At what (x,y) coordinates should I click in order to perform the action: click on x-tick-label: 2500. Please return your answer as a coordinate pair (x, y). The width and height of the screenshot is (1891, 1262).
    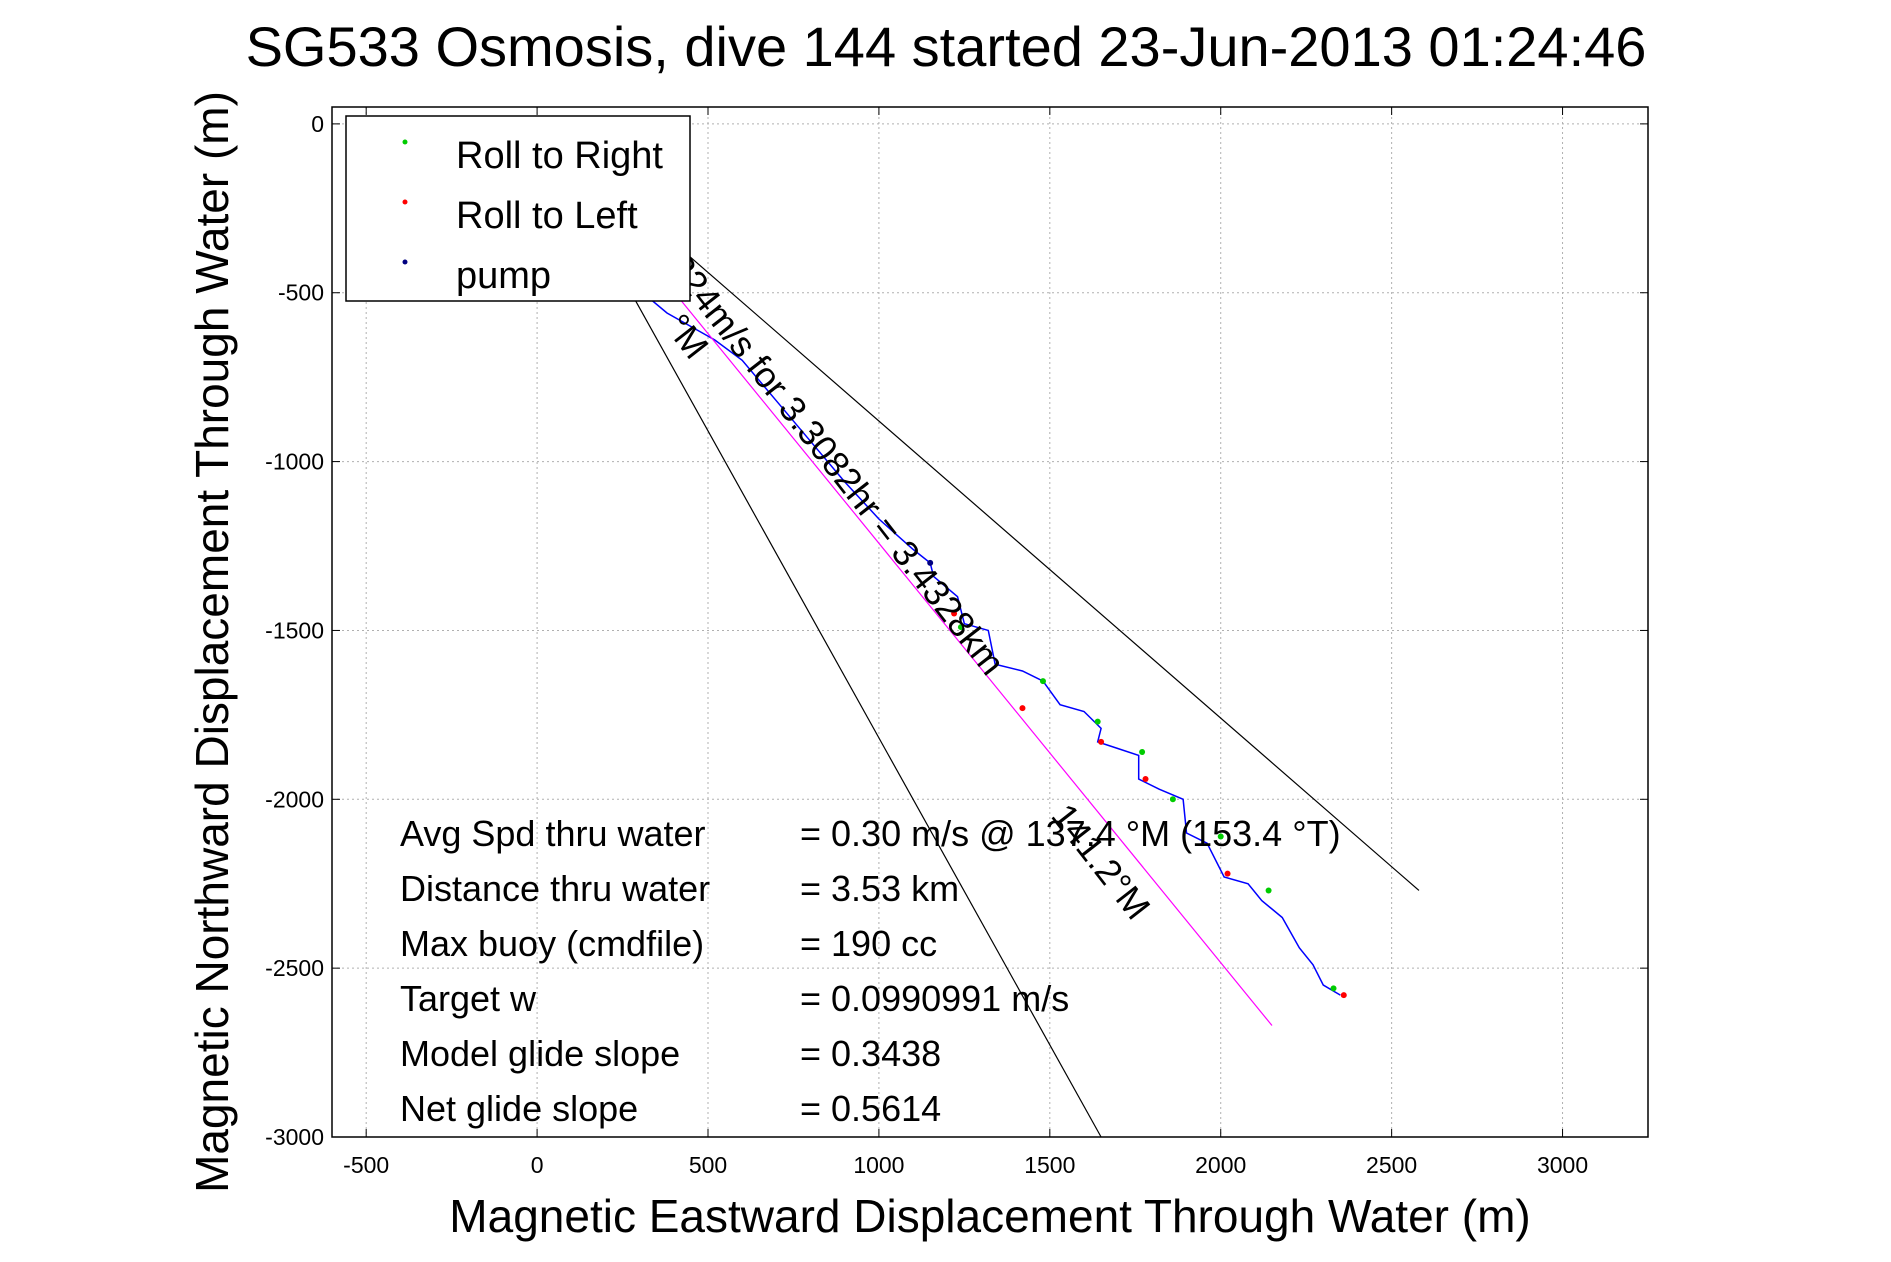
    Looking at the image, I should click on (1391, 1165).